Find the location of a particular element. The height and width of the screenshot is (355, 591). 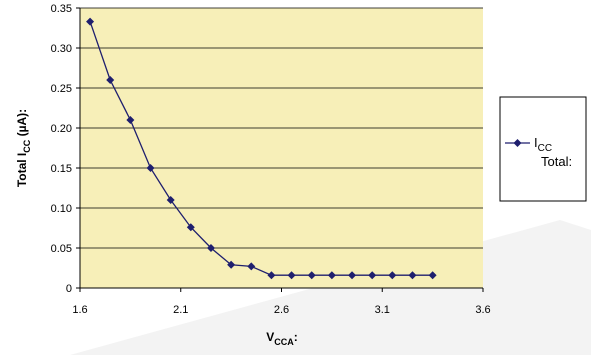

x-tick-label: 2.1 is located at coordinates (180, 310).